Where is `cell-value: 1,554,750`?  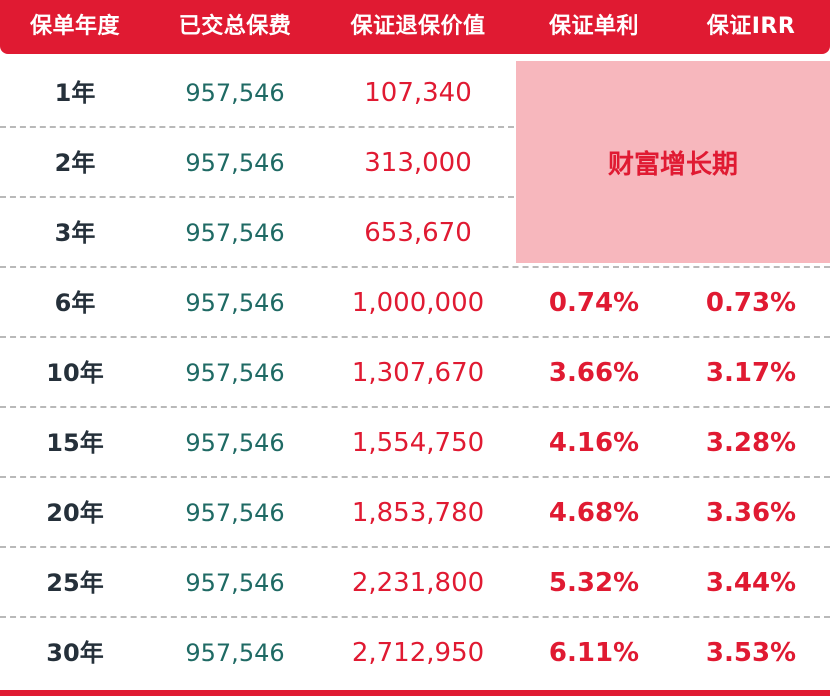
cell-value: 1,554,750 is located at coordinates (418, 443).